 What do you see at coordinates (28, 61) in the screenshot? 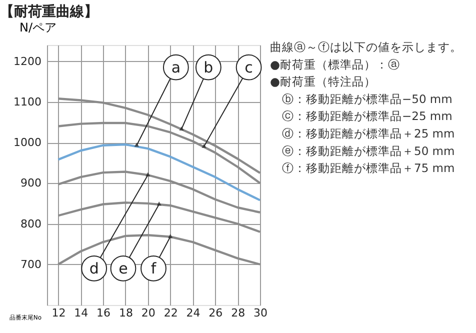
I see `y-tick-label: 1200` at bounding box center [28, 61].